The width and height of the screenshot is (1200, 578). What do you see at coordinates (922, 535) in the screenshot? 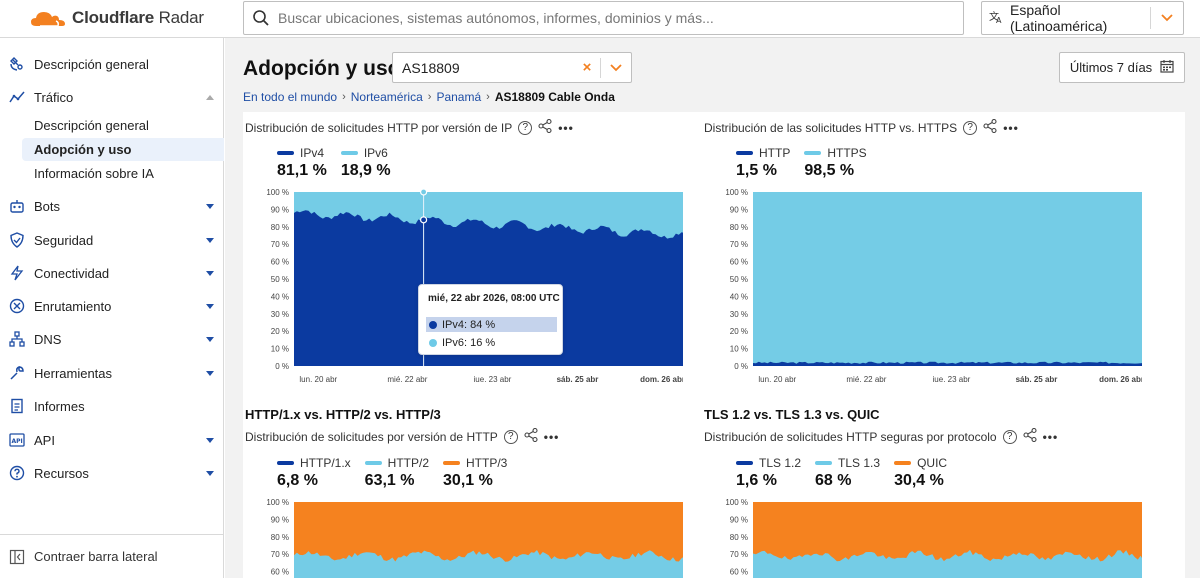
I see `chart-tls: 100 % 90 % 80 % 70 % 60 %` at bounding box center [922, 535].